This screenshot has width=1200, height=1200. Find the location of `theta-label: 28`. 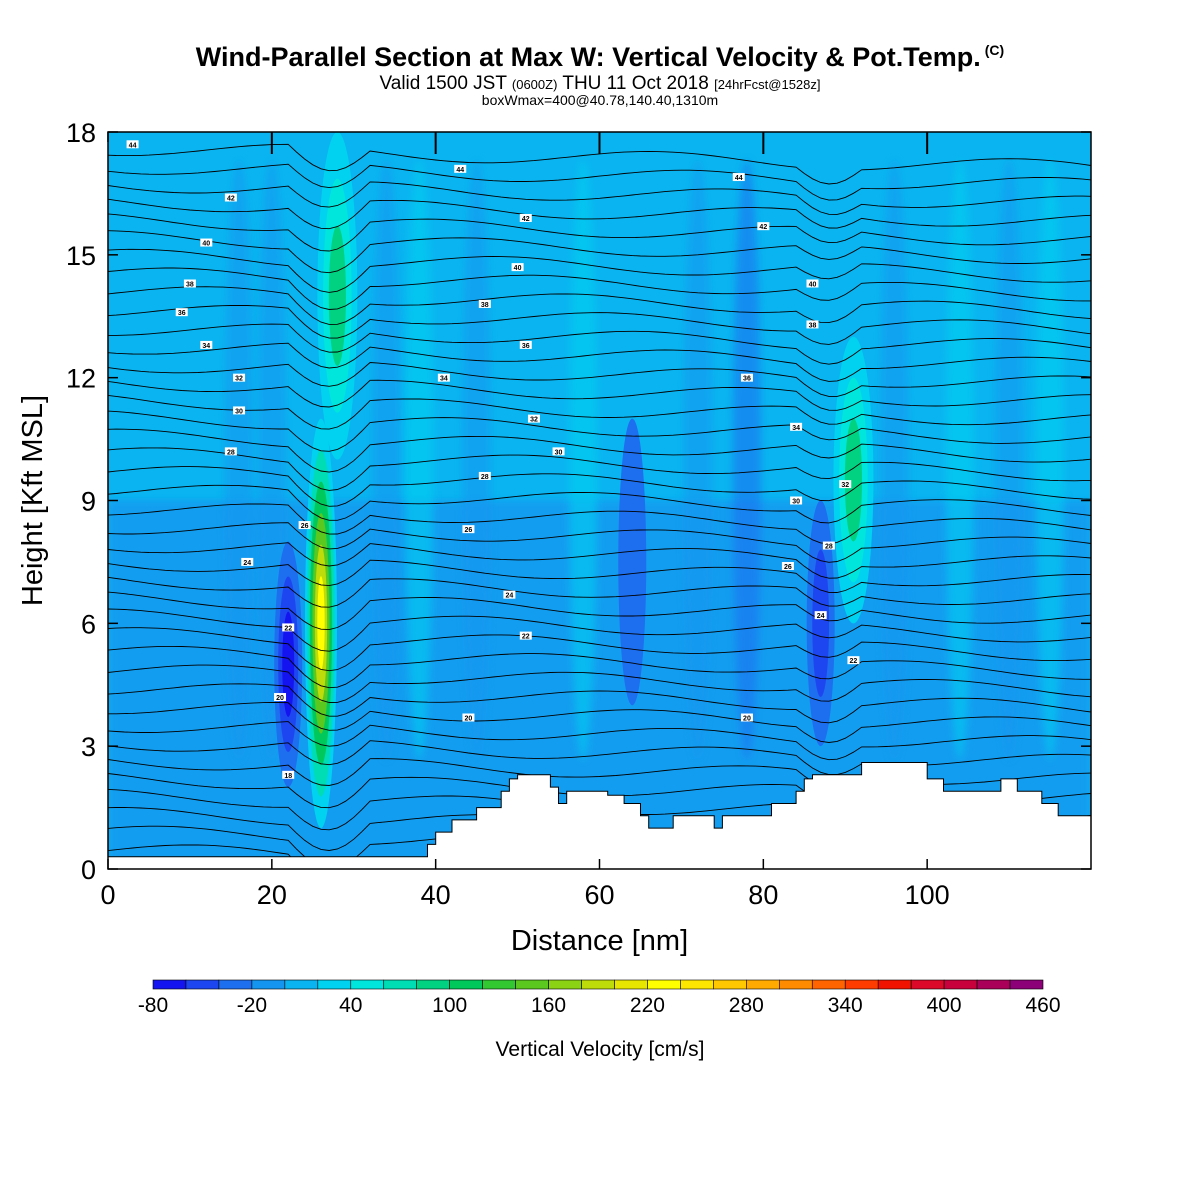

theta-label: 28 is located at coordinates (484, 476).